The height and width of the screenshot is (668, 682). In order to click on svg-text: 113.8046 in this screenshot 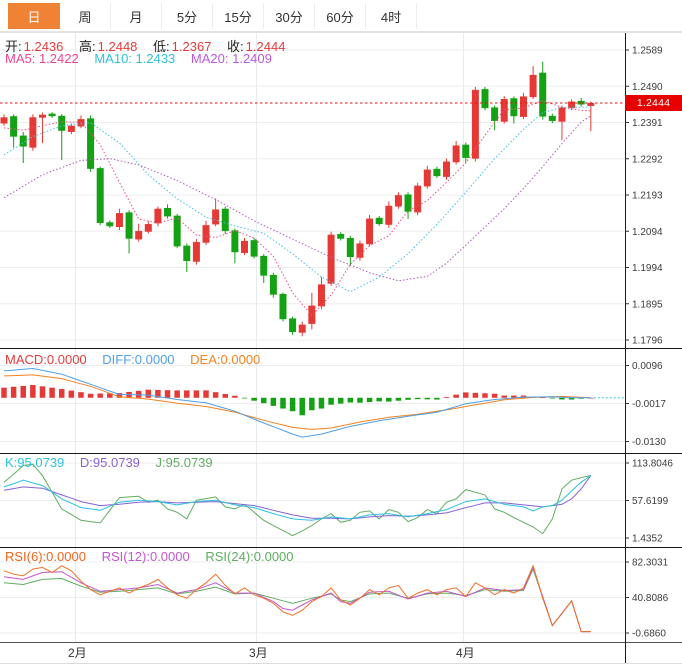, I will do `click(652, 464)`.